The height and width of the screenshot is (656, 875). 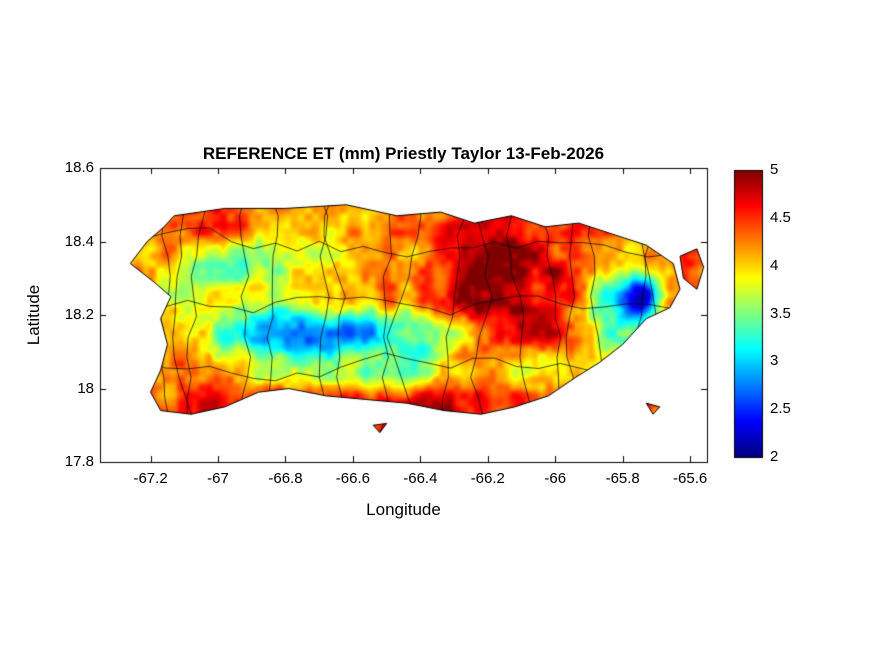 What do you see at coordinates (774, 456) in the screenshot?
I see `colorbar-tick-label: 2` at bounding box center [774, 456].